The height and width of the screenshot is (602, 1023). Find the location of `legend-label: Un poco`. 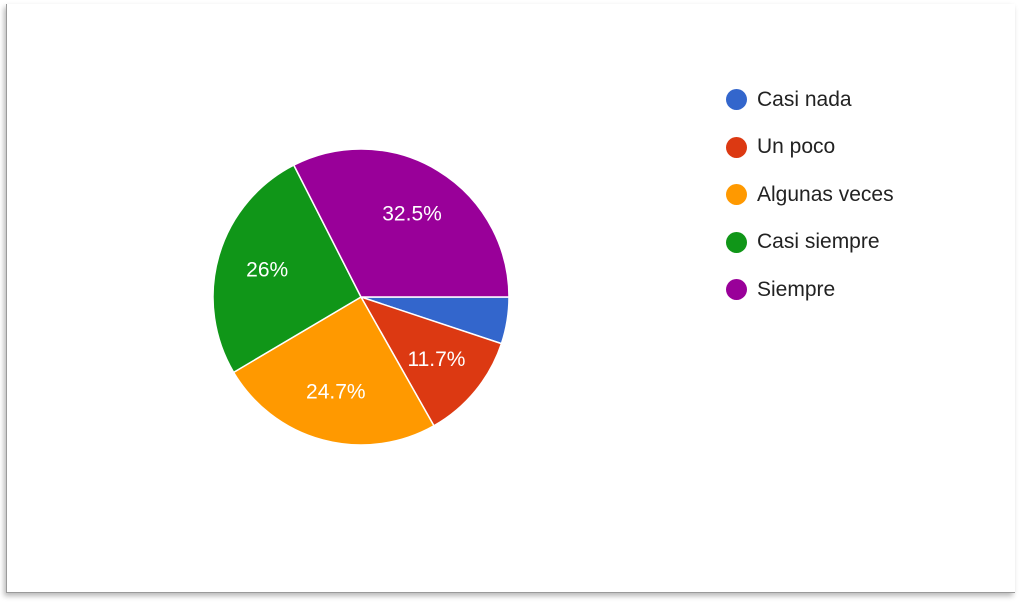

legend-label: Un poco is located at coordinates (796, 147).